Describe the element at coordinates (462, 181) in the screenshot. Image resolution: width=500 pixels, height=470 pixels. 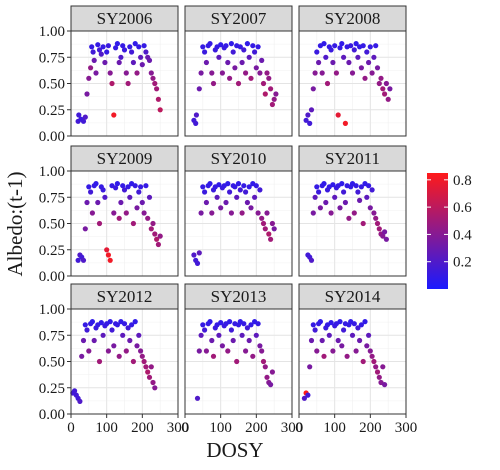
I see `legend-tick-label: 0.8` at that location.